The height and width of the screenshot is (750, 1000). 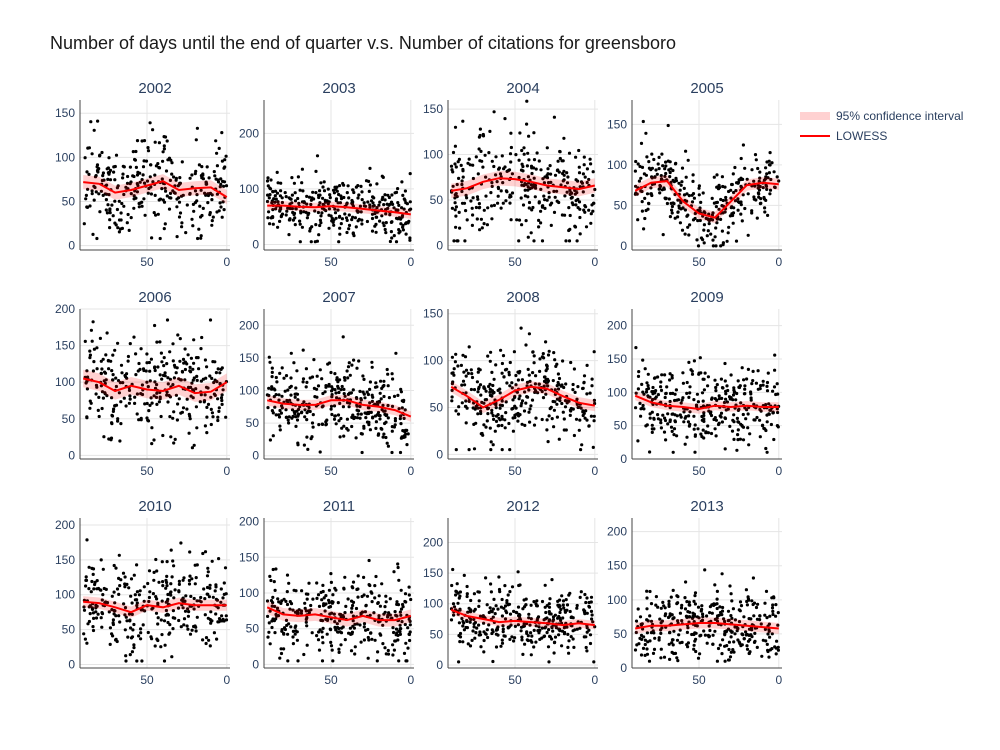 What do you see at coordinates (437, 407) in the screenshot?
I see `y-tick-label: 50` at bounding box center [437, 407].